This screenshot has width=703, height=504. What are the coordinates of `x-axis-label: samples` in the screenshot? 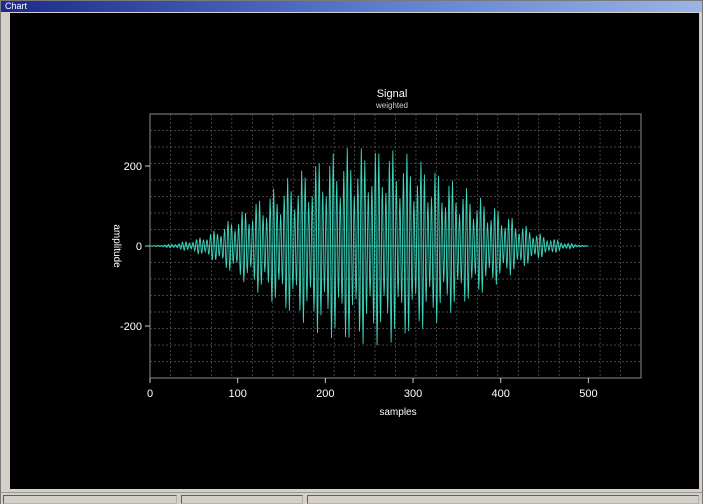 It's located at (397, 412).